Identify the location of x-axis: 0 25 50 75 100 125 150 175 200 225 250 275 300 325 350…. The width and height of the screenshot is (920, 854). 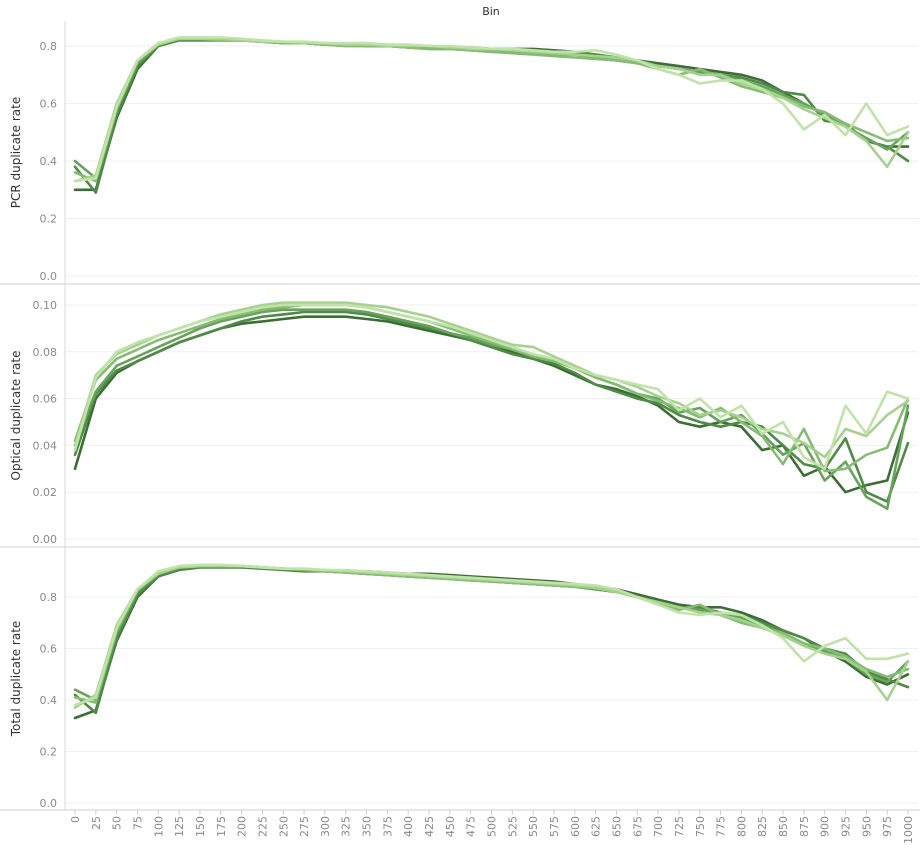
(491, 826).